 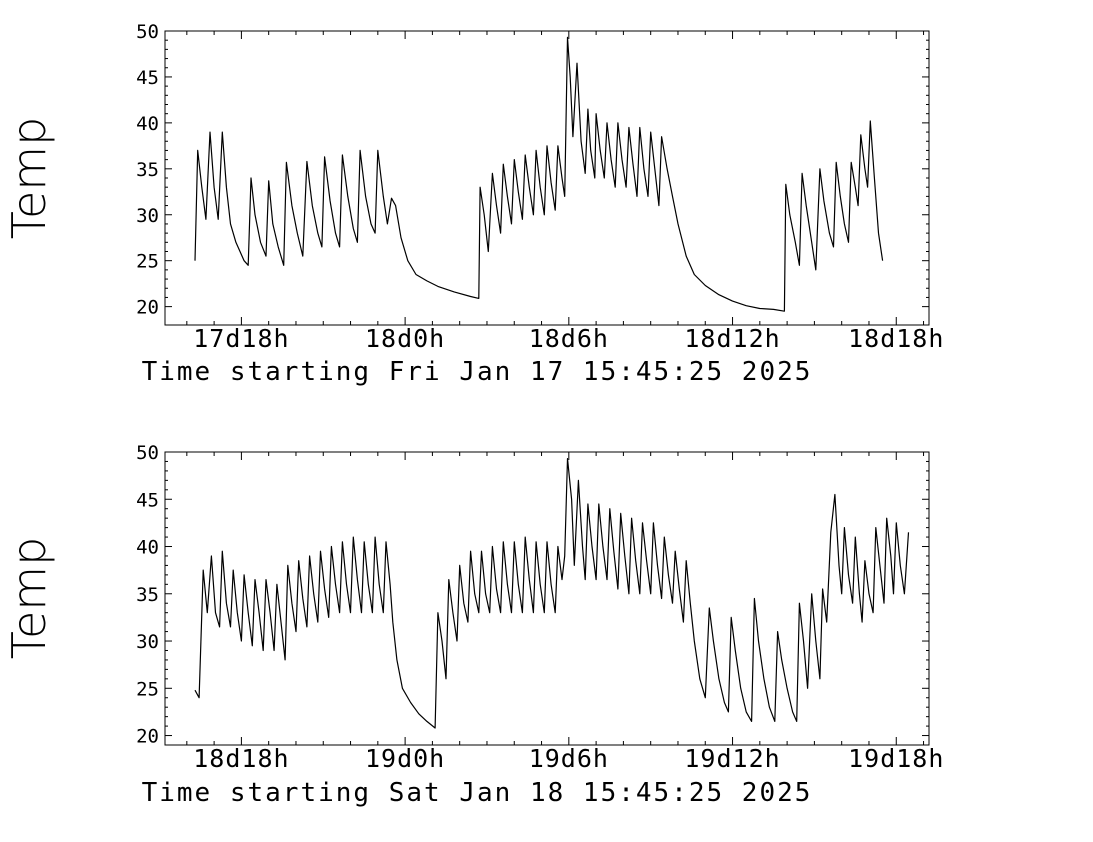 What do you see at coordinates (569, 758) in the screenshot?
I see `x-tick-label: 19d6h` at bounding box center [569, 758].